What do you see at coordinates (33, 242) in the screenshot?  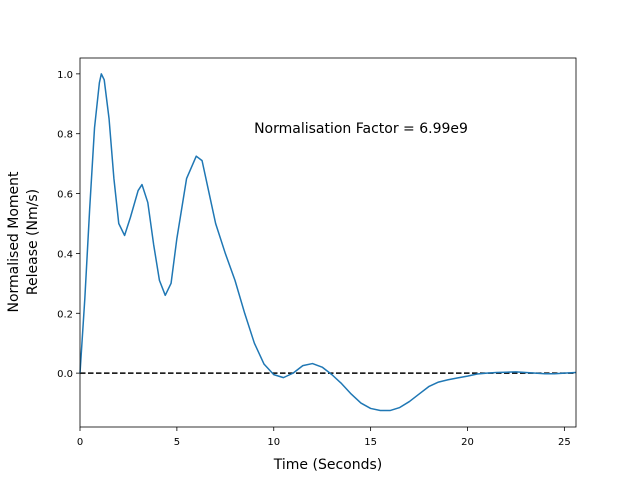 I see `y-axis-label: Release (Nm/s)` at bounding box center [33, 242].